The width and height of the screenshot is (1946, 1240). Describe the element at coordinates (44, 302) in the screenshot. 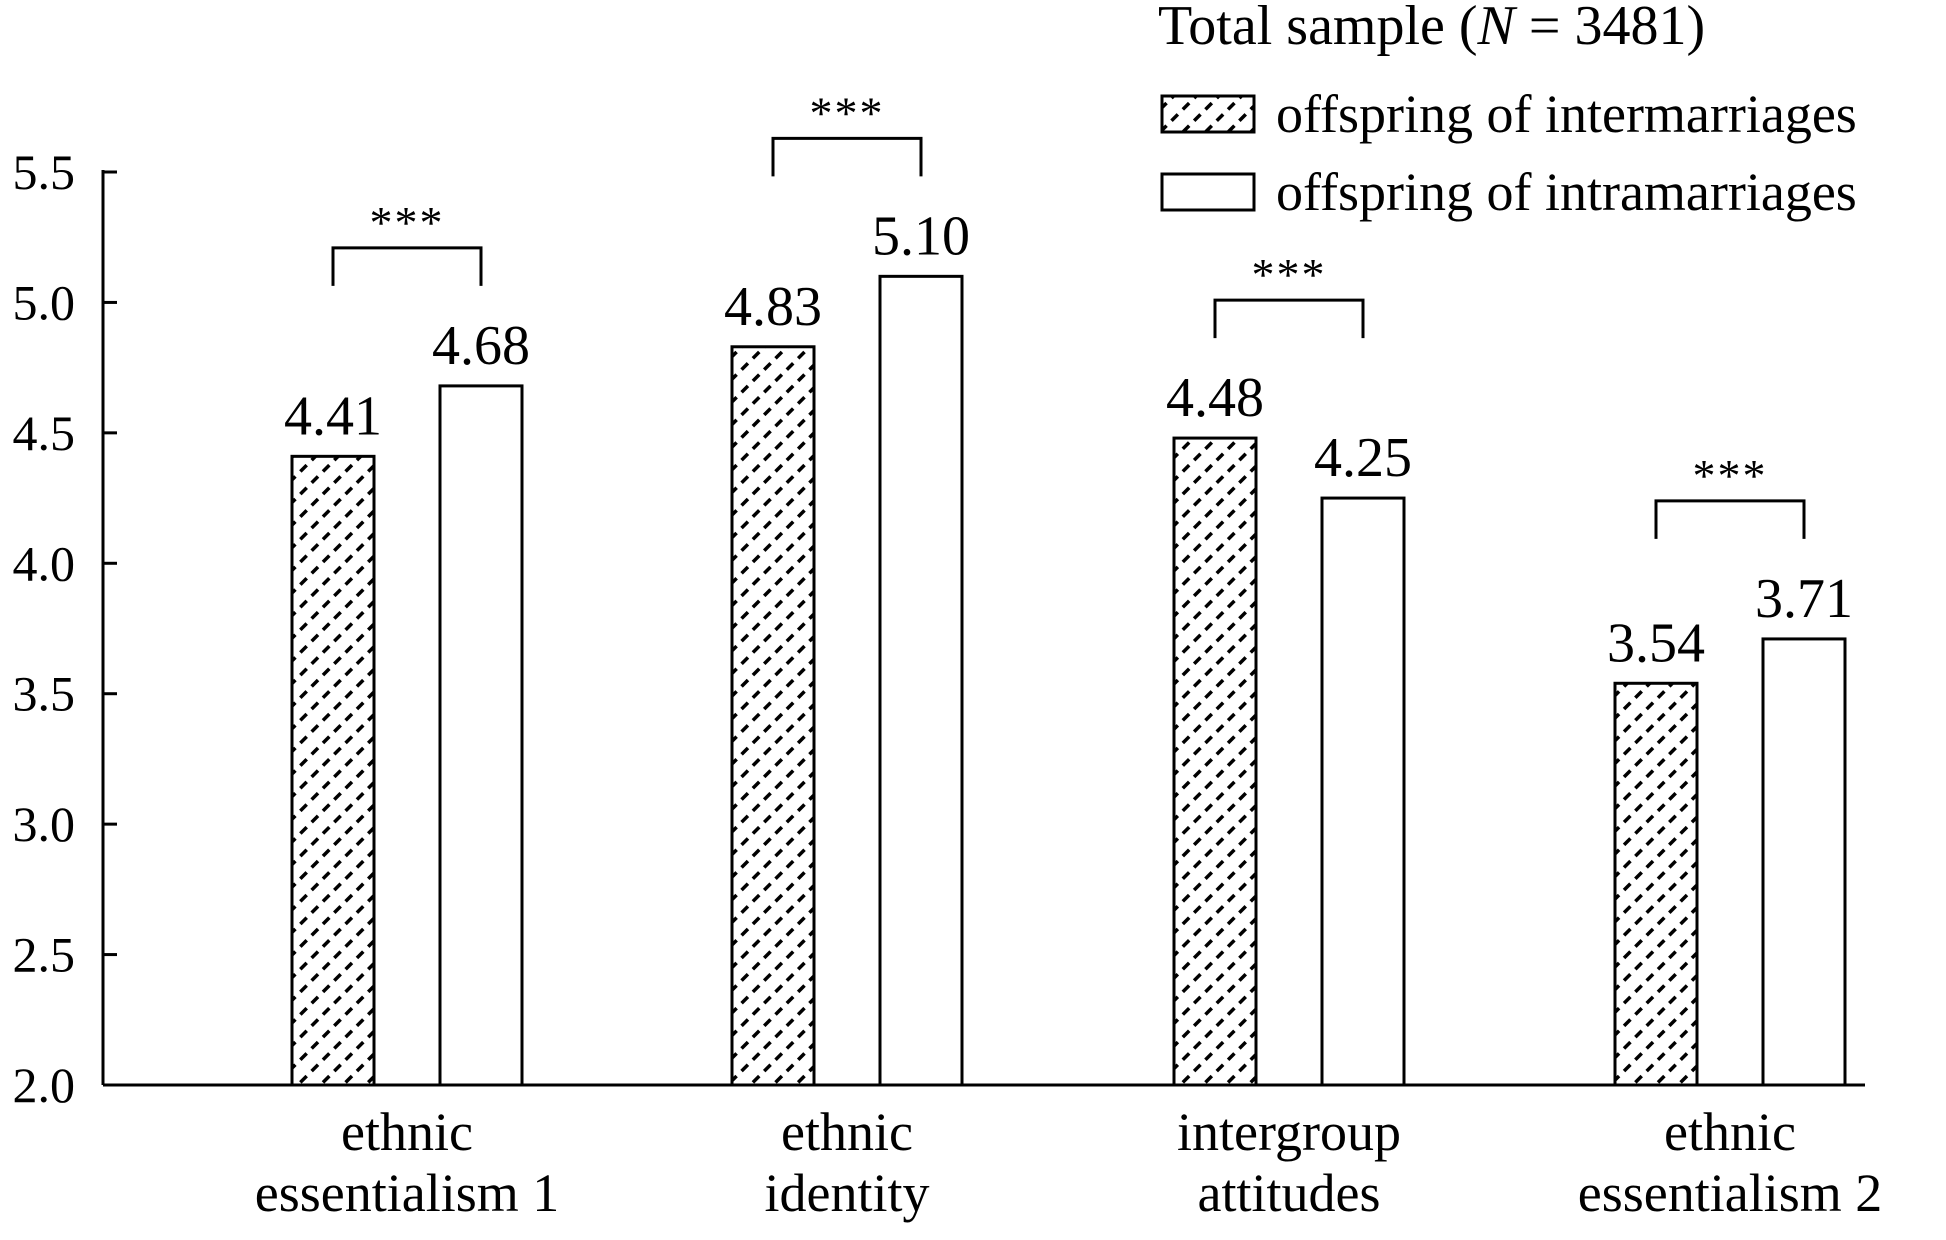

I see `y-tick-label: 5.0` at that location.